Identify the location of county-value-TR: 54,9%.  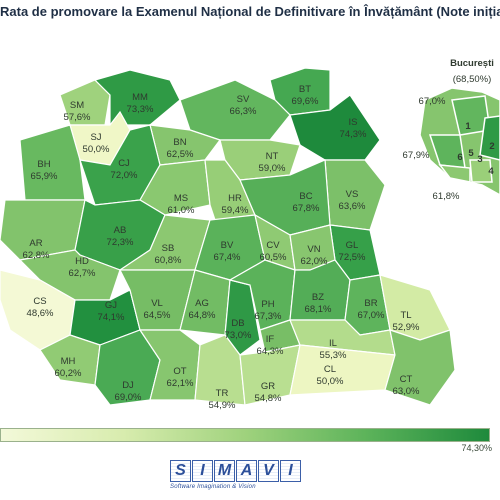
(222, 405).